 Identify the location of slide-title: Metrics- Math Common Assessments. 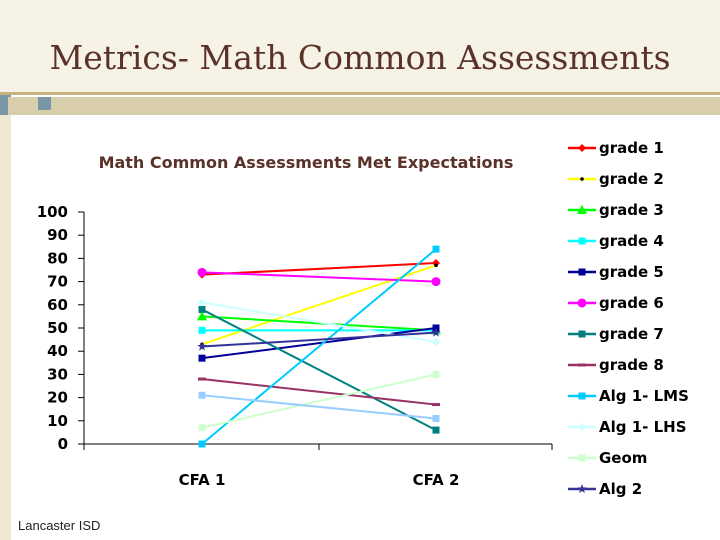
(360, 57).